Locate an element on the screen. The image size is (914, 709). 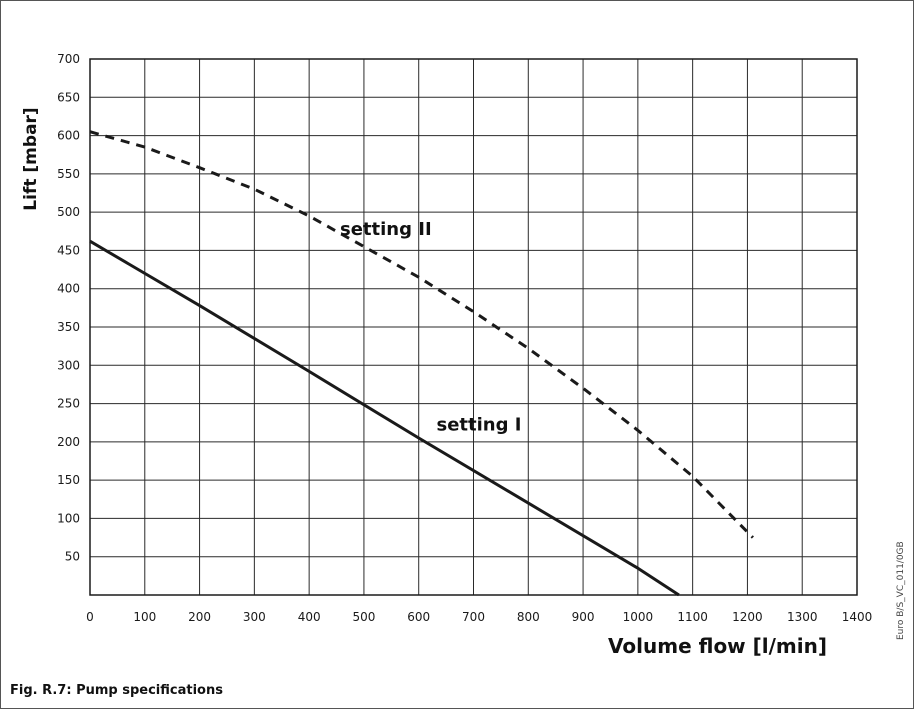
y-tick-label: 350 is located at coordinates (68, 327).